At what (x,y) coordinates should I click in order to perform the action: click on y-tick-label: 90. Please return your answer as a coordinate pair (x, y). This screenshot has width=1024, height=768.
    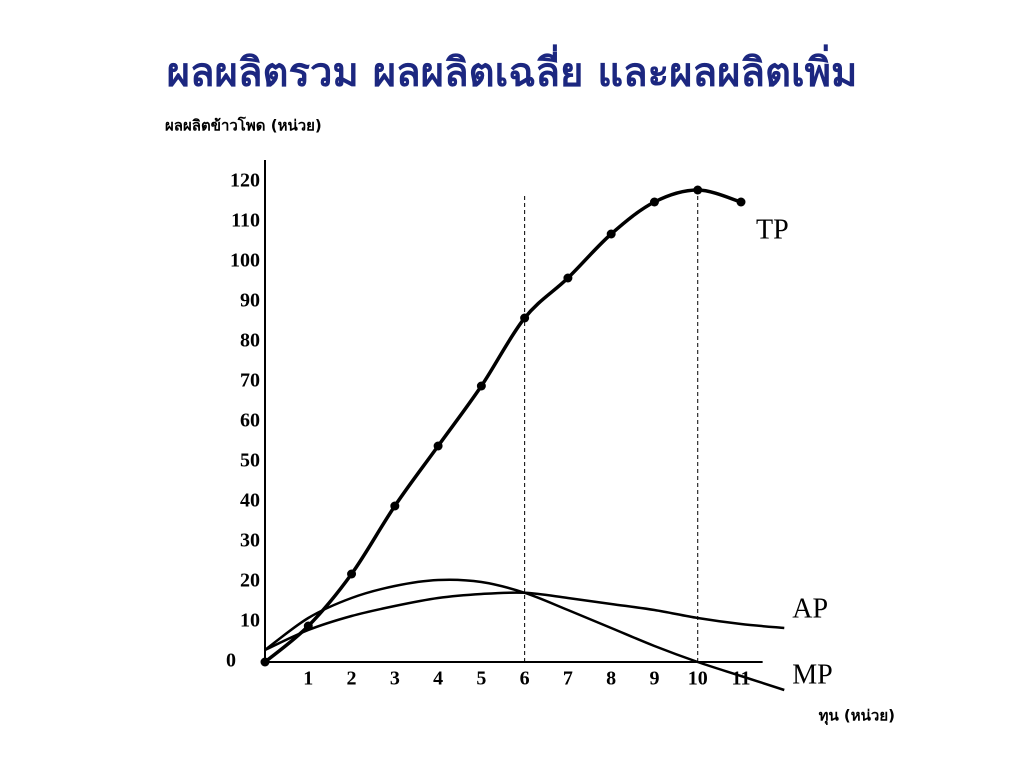
    Looking at the image, I should click on (250, 301).